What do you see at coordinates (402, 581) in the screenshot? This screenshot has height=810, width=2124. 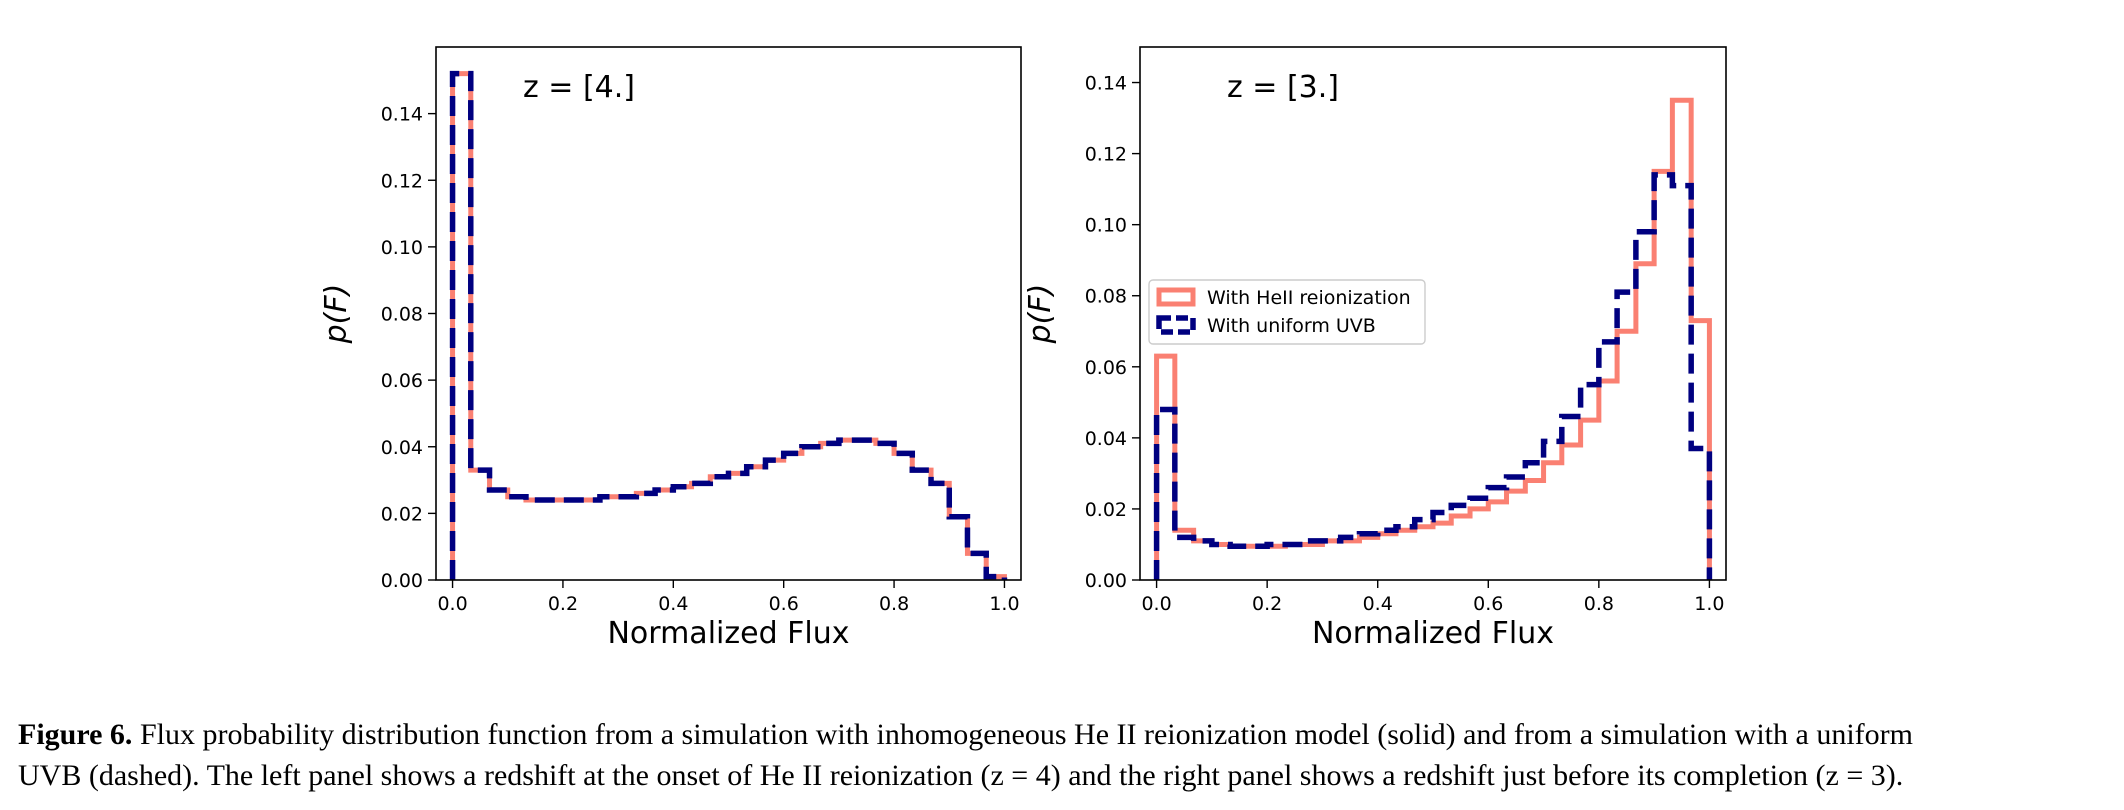 I see `left-ytick-label: 0.00` at bounding box center [402, 581].